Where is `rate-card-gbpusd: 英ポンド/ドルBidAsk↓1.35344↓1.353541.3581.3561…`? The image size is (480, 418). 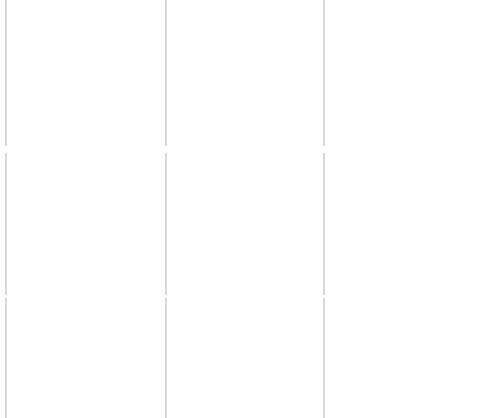
rate-card-gbpusd: 英ポンド/ドルBidAsk↓1.35344↓1.353541.3581.3561… is located at coordinates (6, 358).